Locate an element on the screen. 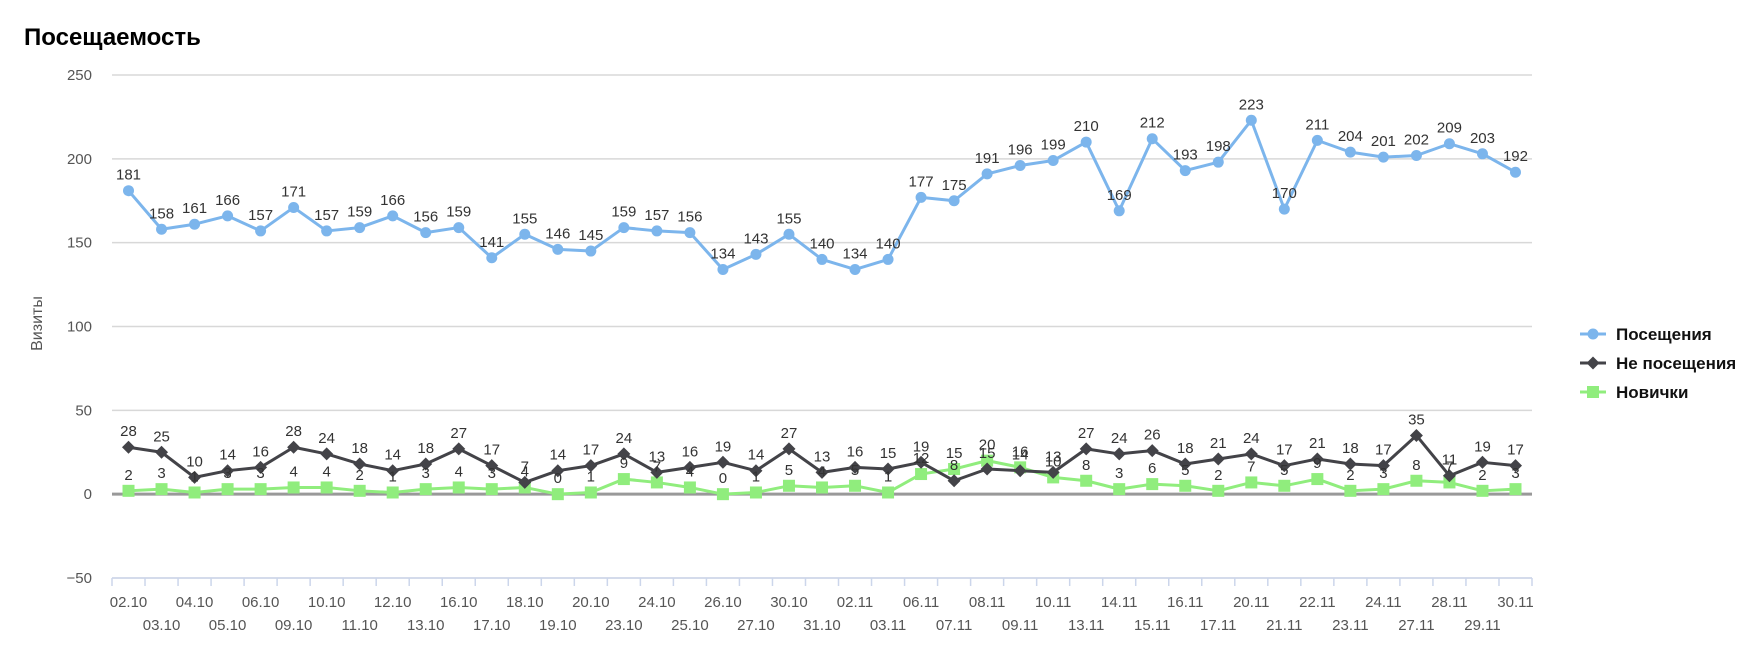 This screenshot has width=1752, height=648. data-label: 8 is located at coordinates (954, 465).